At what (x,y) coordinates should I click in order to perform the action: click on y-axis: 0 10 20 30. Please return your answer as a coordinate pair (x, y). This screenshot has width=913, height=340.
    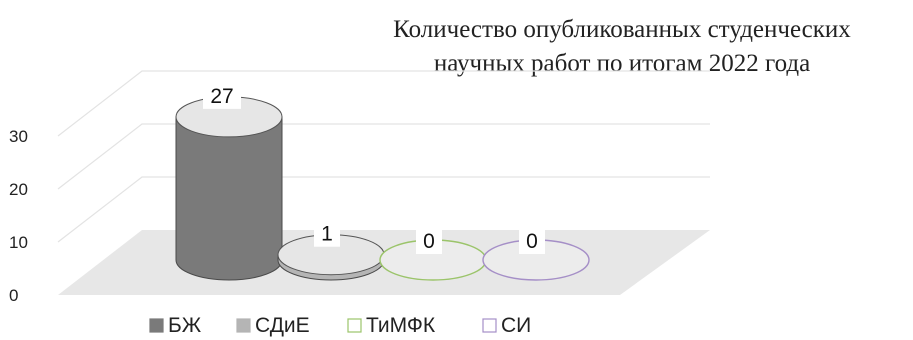
    Looking at the image, I should click on (18, 216).